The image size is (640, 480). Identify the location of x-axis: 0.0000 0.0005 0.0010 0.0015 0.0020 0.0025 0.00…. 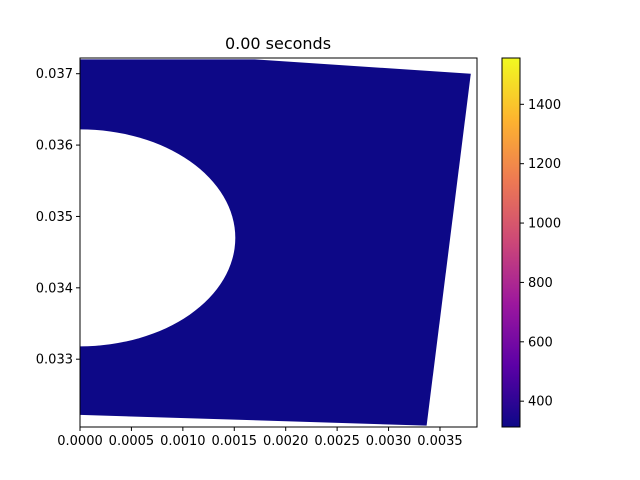
(260, 438).